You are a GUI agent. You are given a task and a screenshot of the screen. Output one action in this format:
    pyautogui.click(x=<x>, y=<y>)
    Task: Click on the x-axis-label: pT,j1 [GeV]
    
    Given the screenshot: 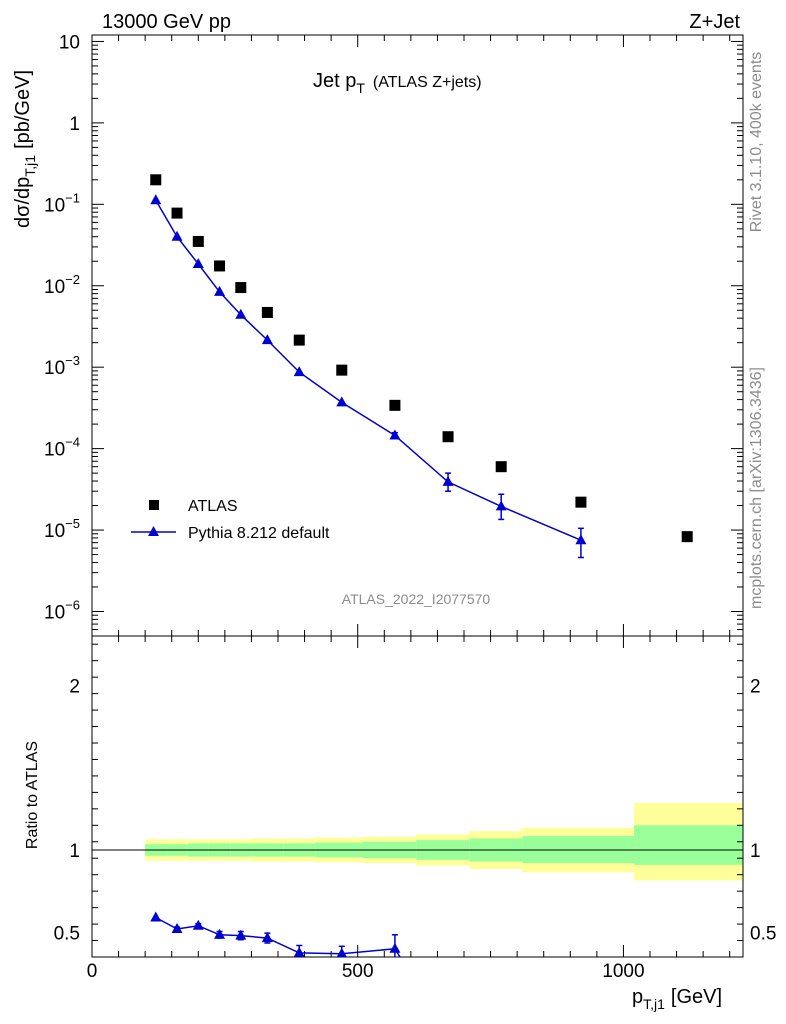 What is the action you would take?
    pyautogui.click(x=677, y=999)
    